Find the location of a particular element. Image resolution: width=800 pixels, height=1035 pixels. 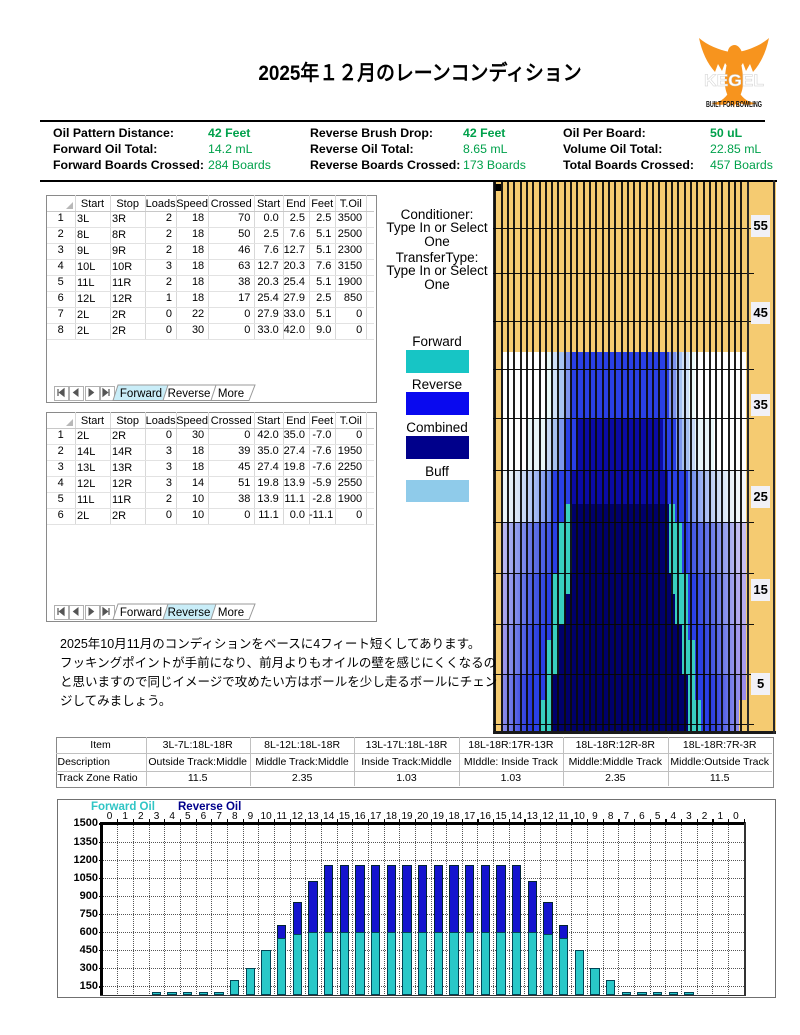

svg-text: KEGEL is located at coordinates (734, 81).